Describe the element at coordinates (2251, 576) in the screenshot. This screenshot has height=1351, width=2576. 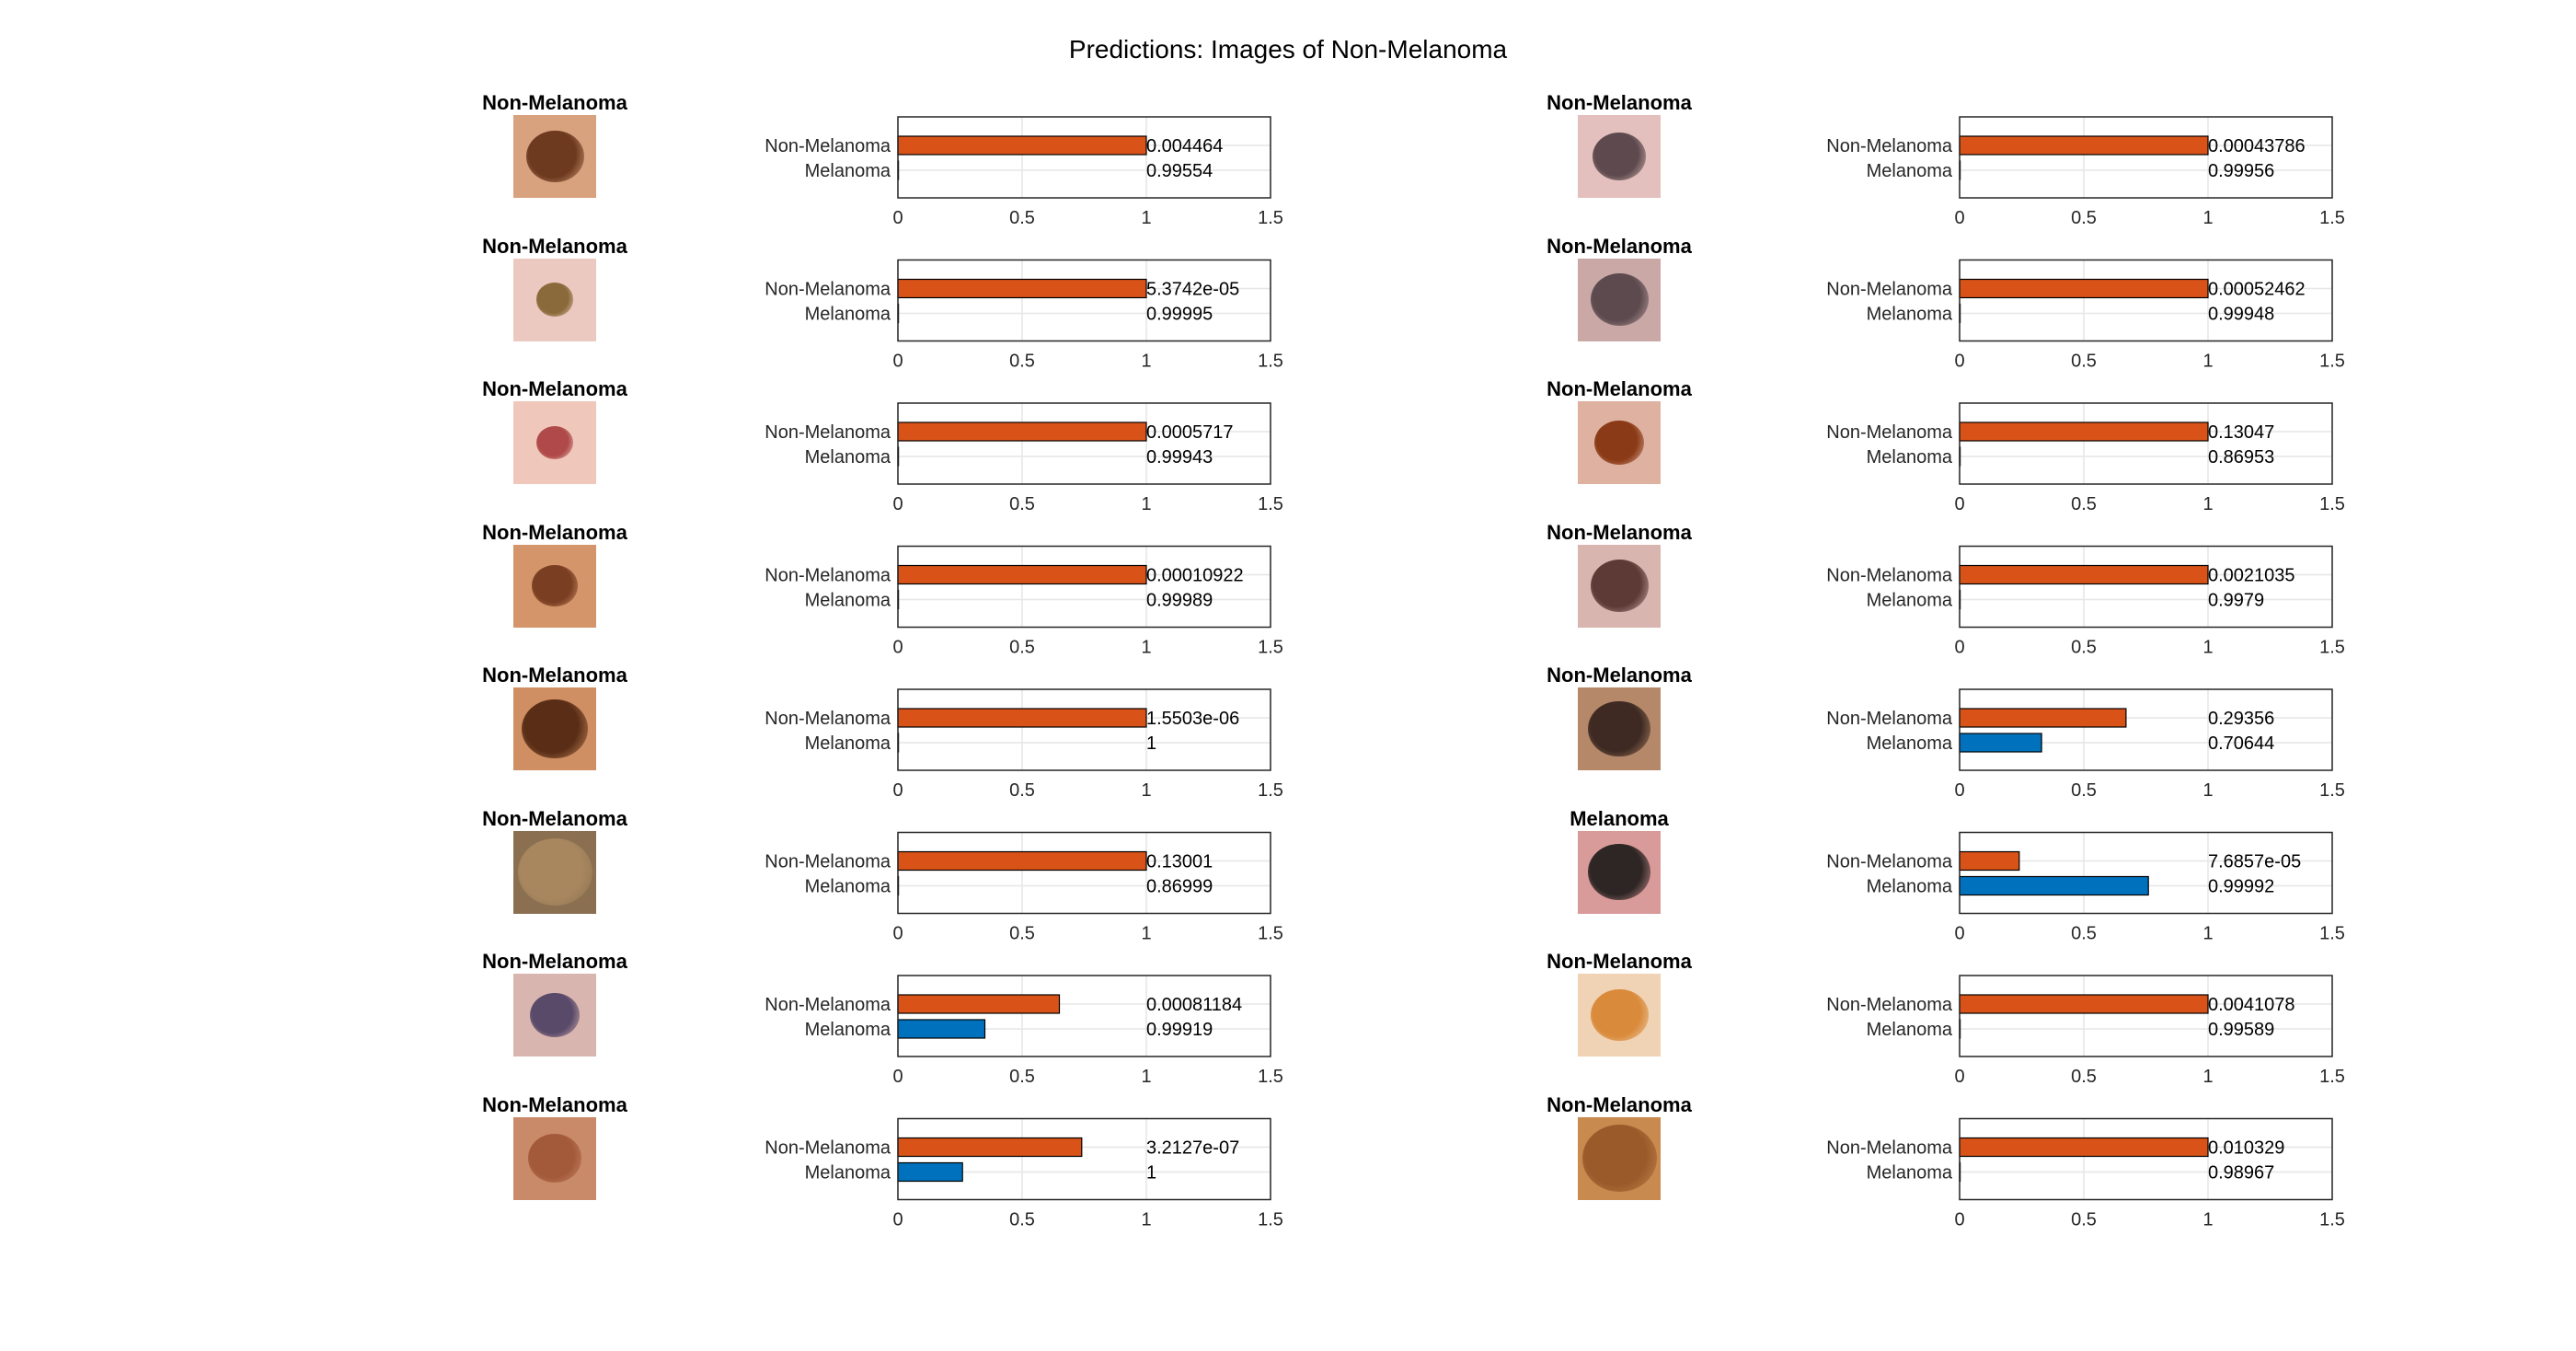
I see `value-label: 0.0021035` at that location.